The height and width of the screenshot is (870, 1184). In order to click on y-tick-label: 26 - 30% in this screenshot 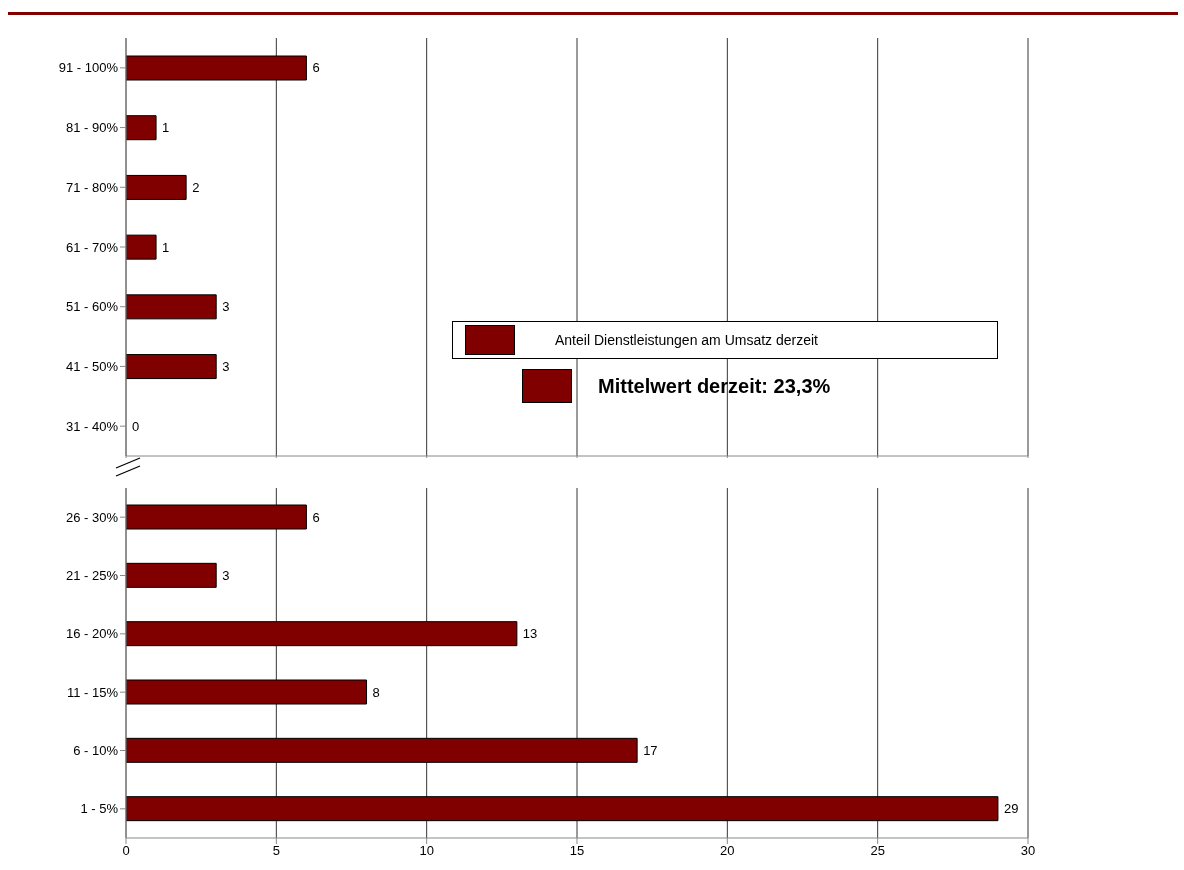, I will do `click(92, 517)`.